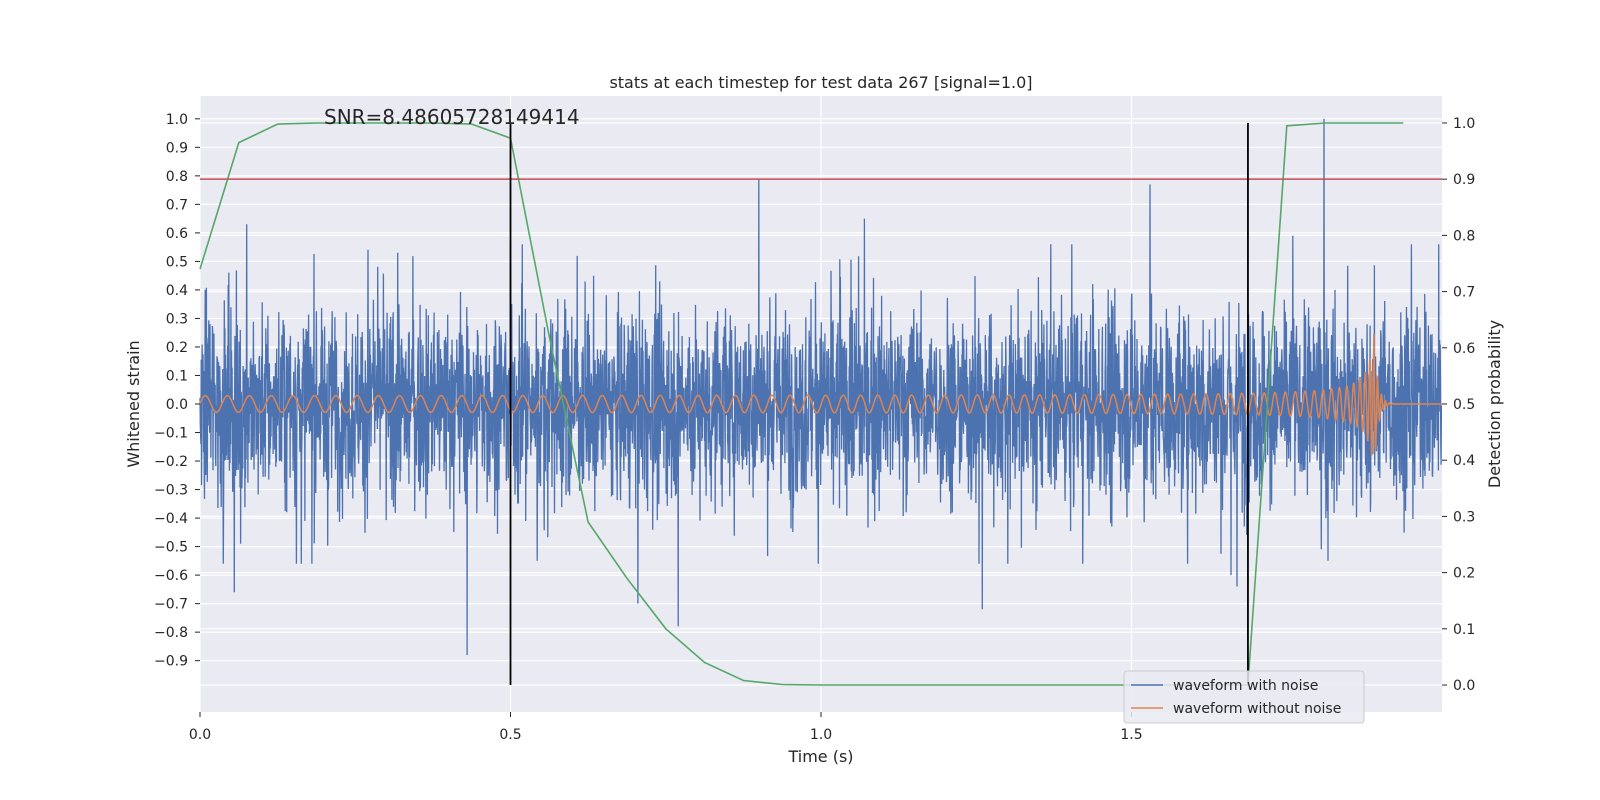  What do you see at coordinates (177, 291) in the screenshot?
I see `y-tick-label: 0.4` at bounding box center [177, 291].